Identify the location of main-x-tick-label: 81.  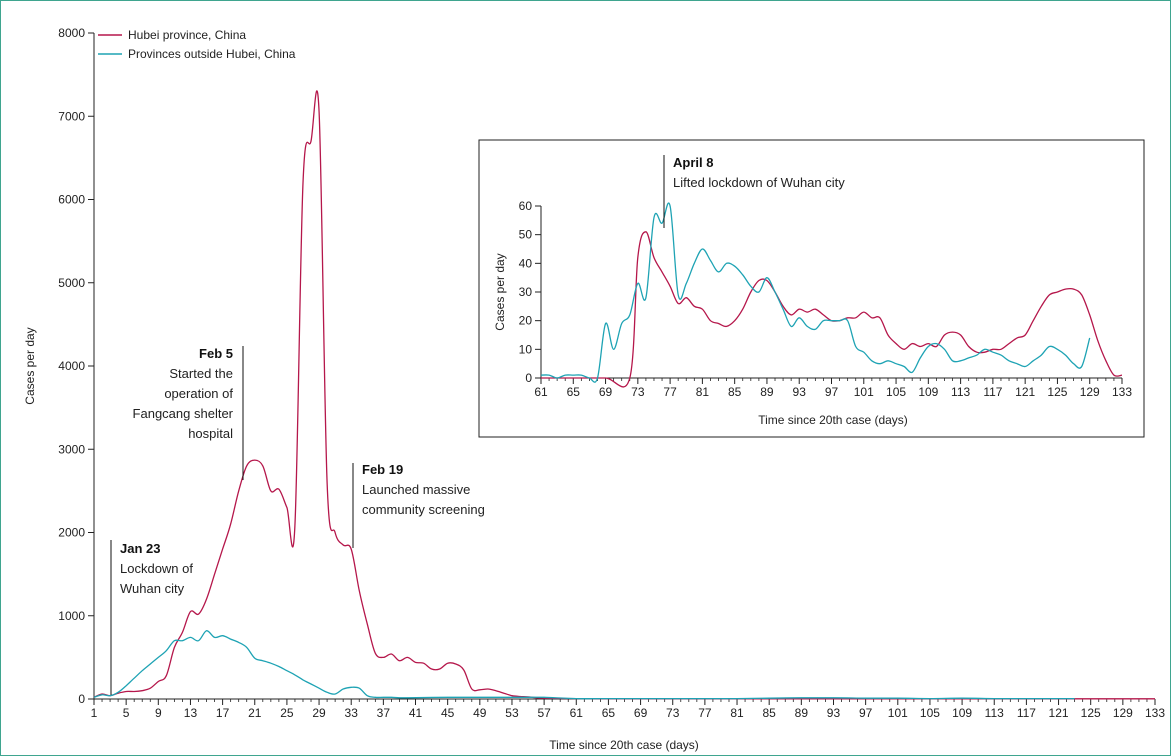
(737, 713).